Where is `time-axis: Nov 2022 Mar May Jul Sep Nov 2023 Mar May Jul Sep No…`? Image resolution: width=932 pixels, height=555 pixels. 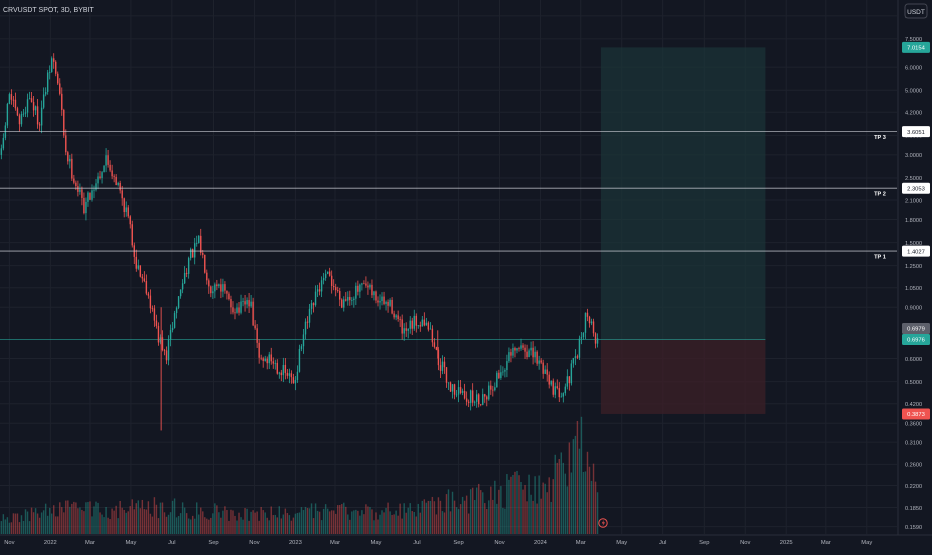 time-axis: Nov 2022 Mar May Jul Sep Nov 2023 Mar May Jul Sep No… is located at coordinates (438, 543).